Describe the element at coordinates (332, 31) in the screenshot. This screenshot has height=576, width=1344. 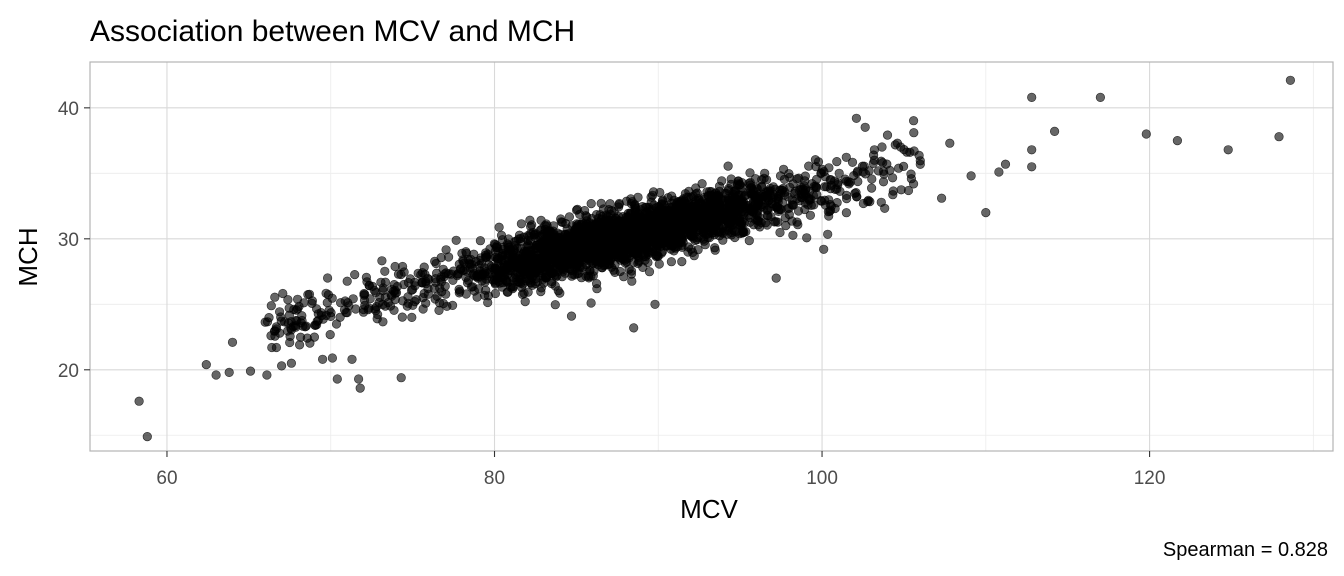
I see `chart-title: Association between MCV and MCH` at that location.